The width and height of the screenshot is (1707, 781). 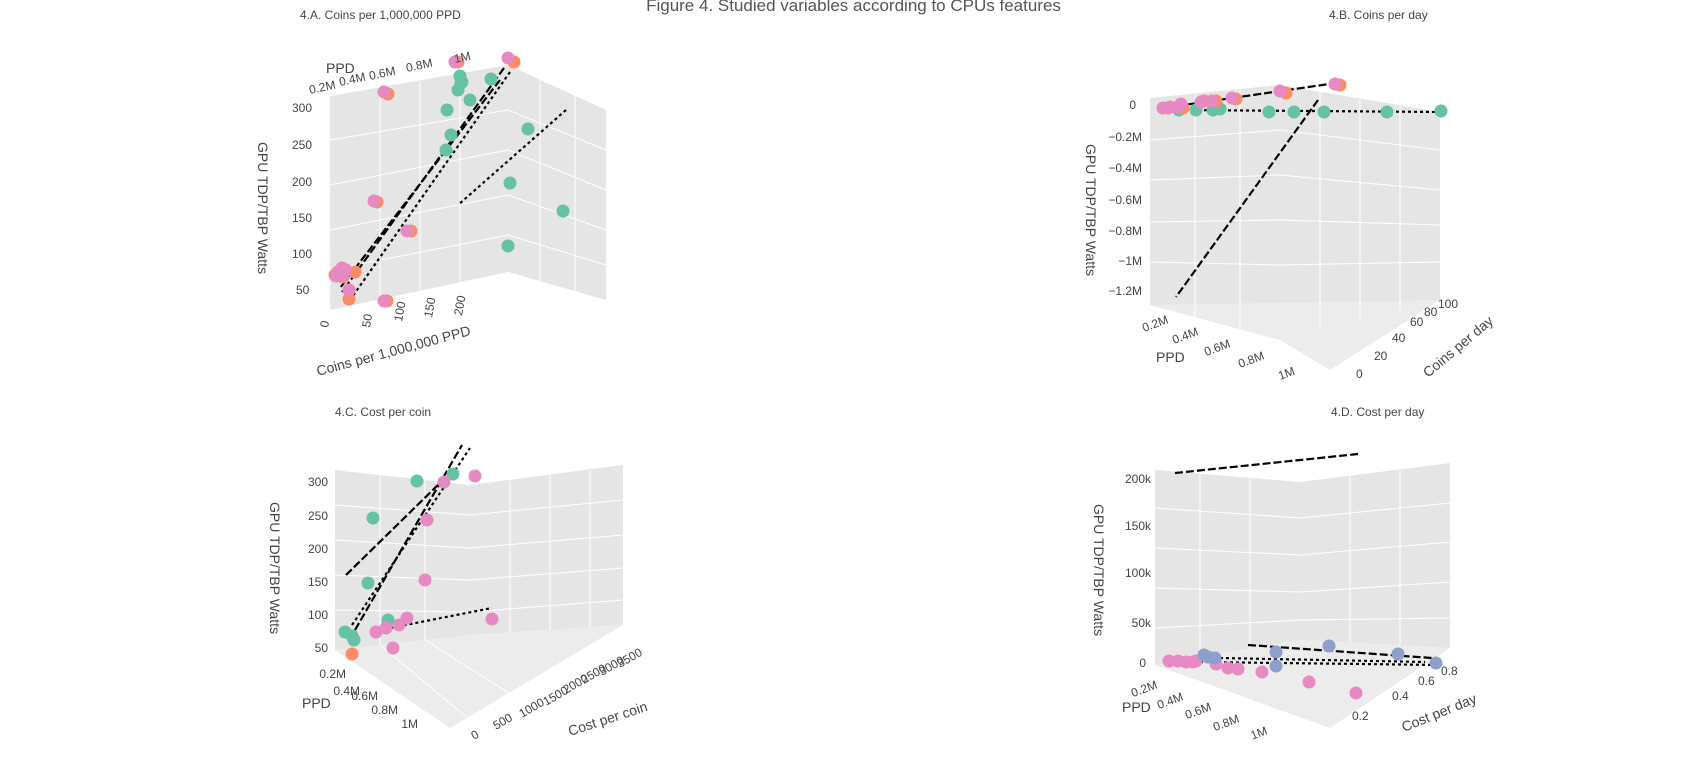 What do you see at coordinates (318, 549) in the screenshot?
I see `panel-c-z-tick: 200` at bounding box center [318, 549].